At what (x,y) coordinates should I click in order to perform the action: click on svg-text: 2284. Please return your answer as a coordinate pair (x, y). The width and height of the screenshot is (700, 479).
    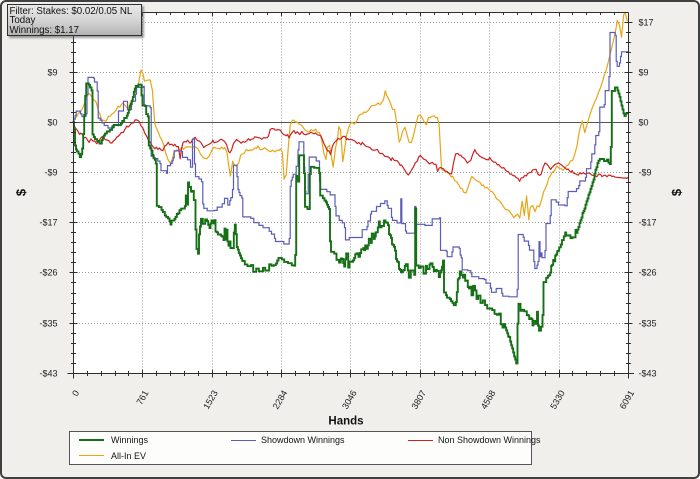
    Looking at the image, I should click on (280, 400).